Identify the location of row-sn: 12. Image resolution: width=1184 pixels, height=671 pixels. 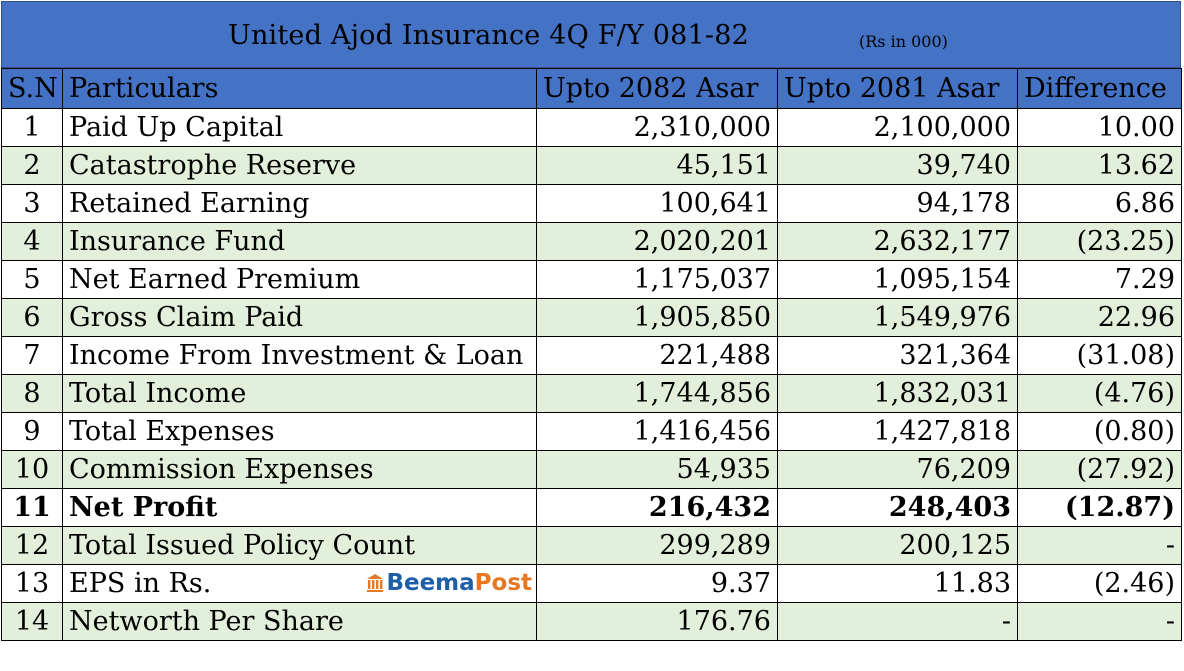
(32, 545).